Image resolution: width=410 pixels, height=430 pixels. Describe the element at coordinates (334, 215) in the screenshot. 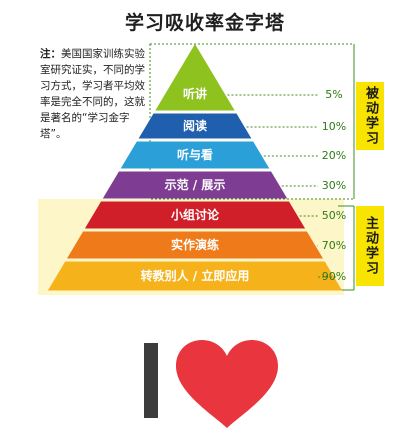

I see `tier-percent-5: 50%` at that location.